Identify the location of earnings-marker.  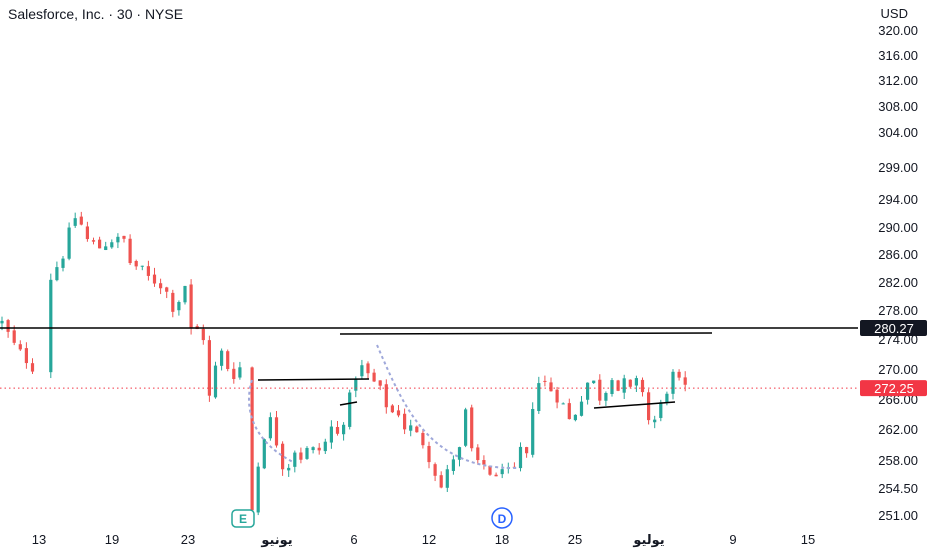
(243, 518).